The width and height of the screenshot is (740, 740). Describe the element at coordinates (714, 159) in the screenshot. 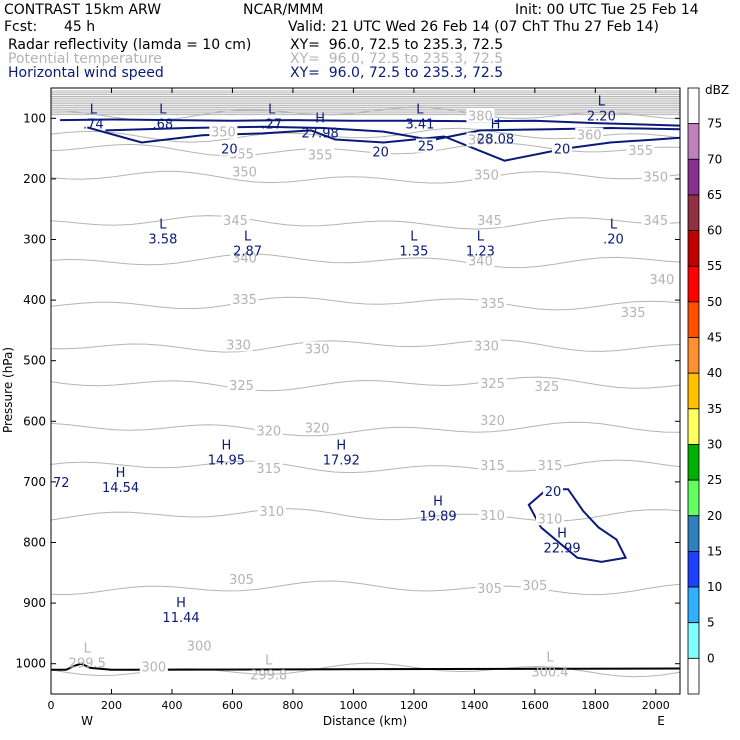

I see `colorbar-level-label: 70` at that location.